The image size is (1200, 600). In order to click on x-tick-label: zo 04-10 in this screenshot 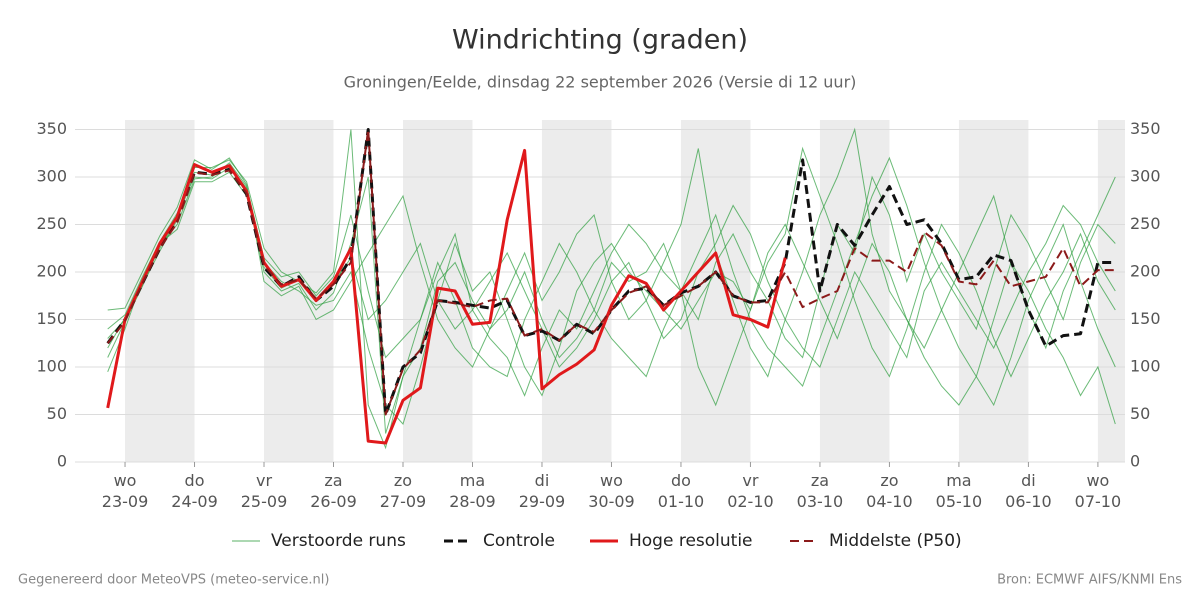, I will do `click(889, 491)`.